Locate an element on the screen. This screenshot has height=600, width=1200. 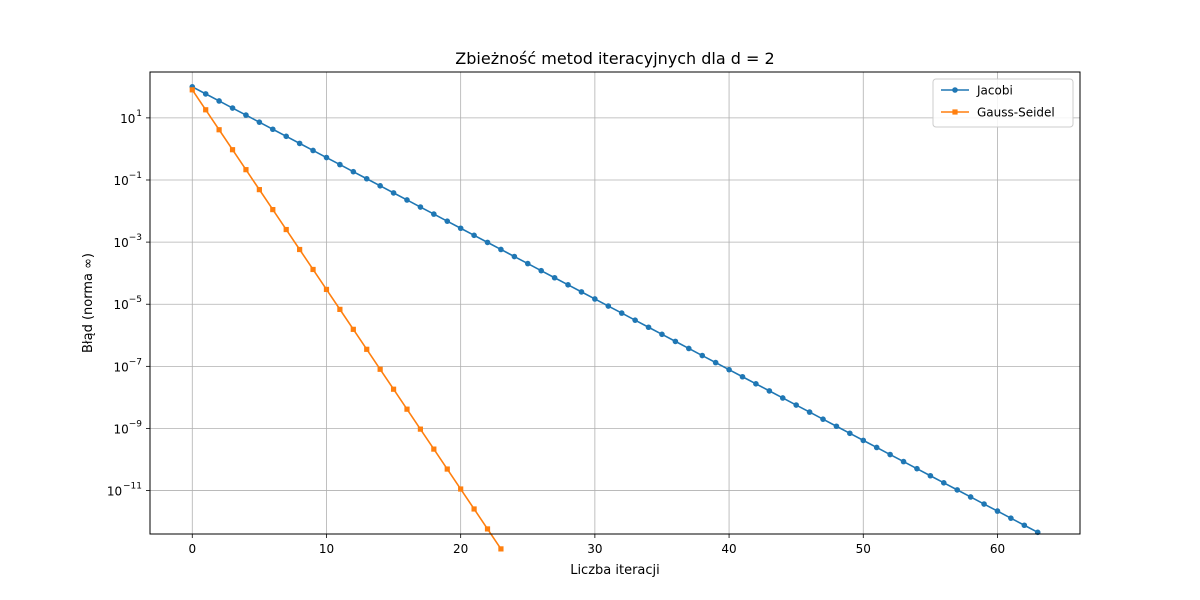
legend-entry: Gauss-Seidel is located at coordinates (998, 113).